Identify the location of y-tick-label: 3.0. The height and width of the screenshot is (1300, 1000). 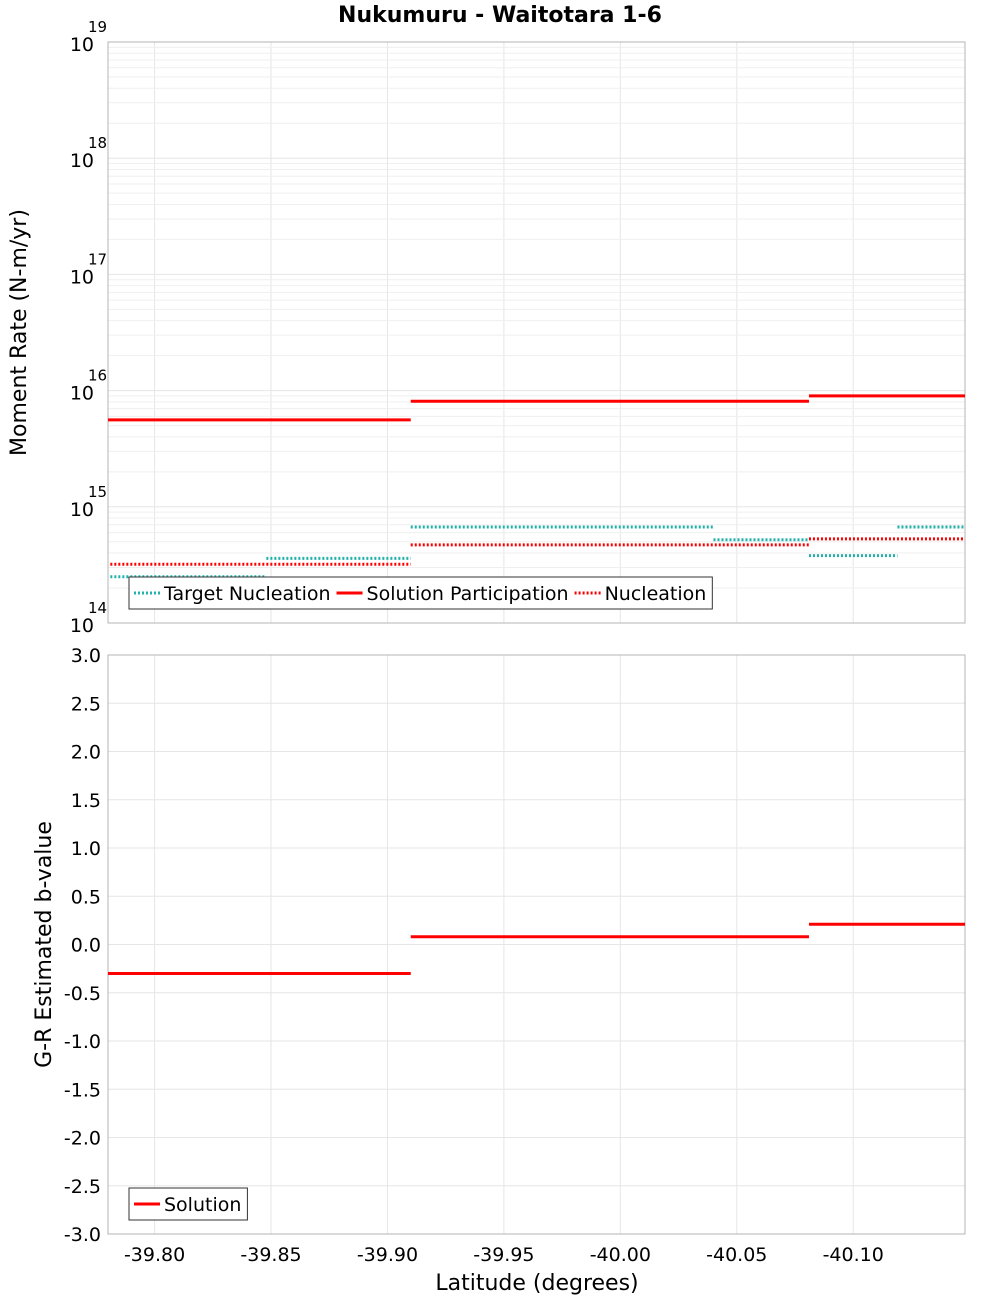
(86, 656).